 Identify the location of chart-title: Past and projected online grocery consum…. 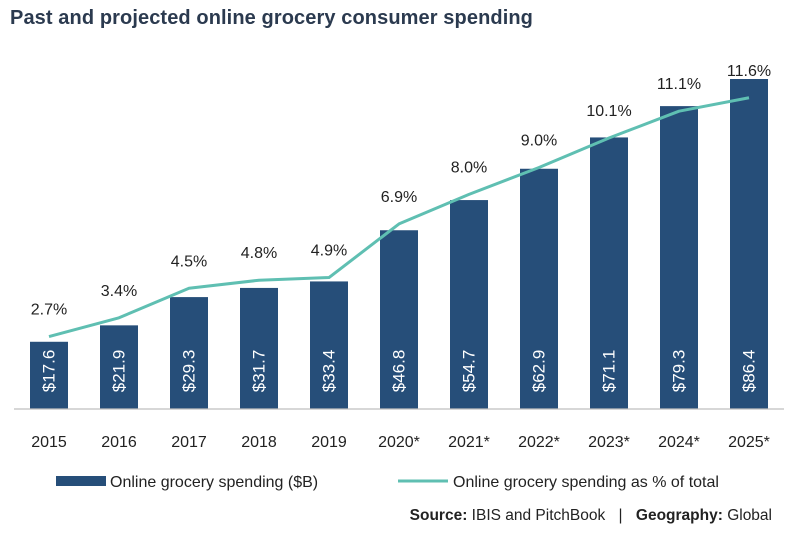
(271, 18).